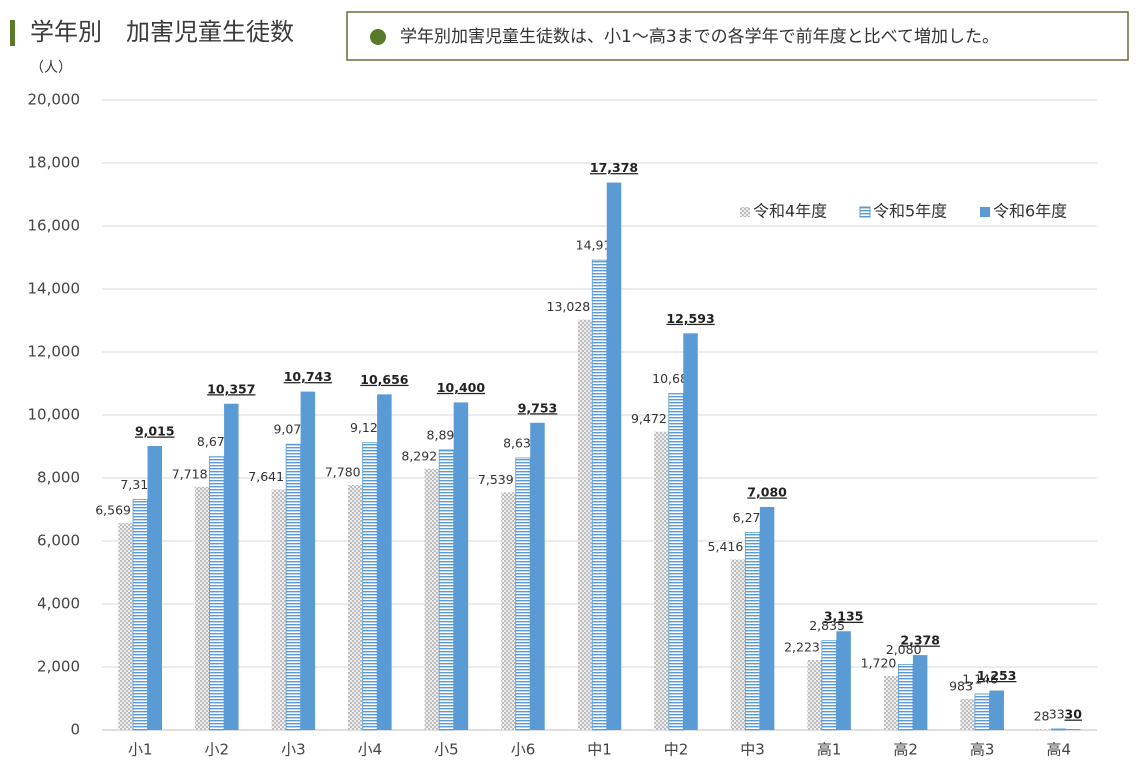 This screenshot has width=1140, height=768. I want to click on value-label: 9,120, so click(368, 427).